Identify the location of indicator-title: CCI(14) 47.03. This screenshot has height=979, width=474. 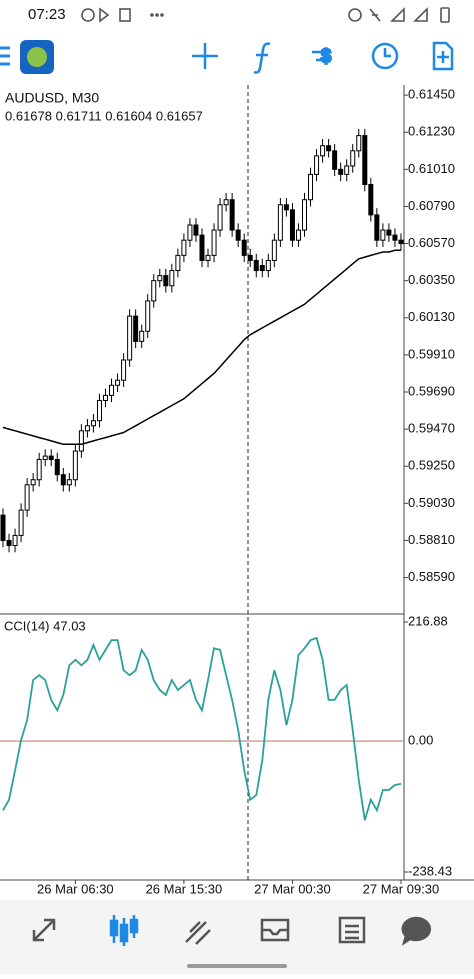
(45, 625).